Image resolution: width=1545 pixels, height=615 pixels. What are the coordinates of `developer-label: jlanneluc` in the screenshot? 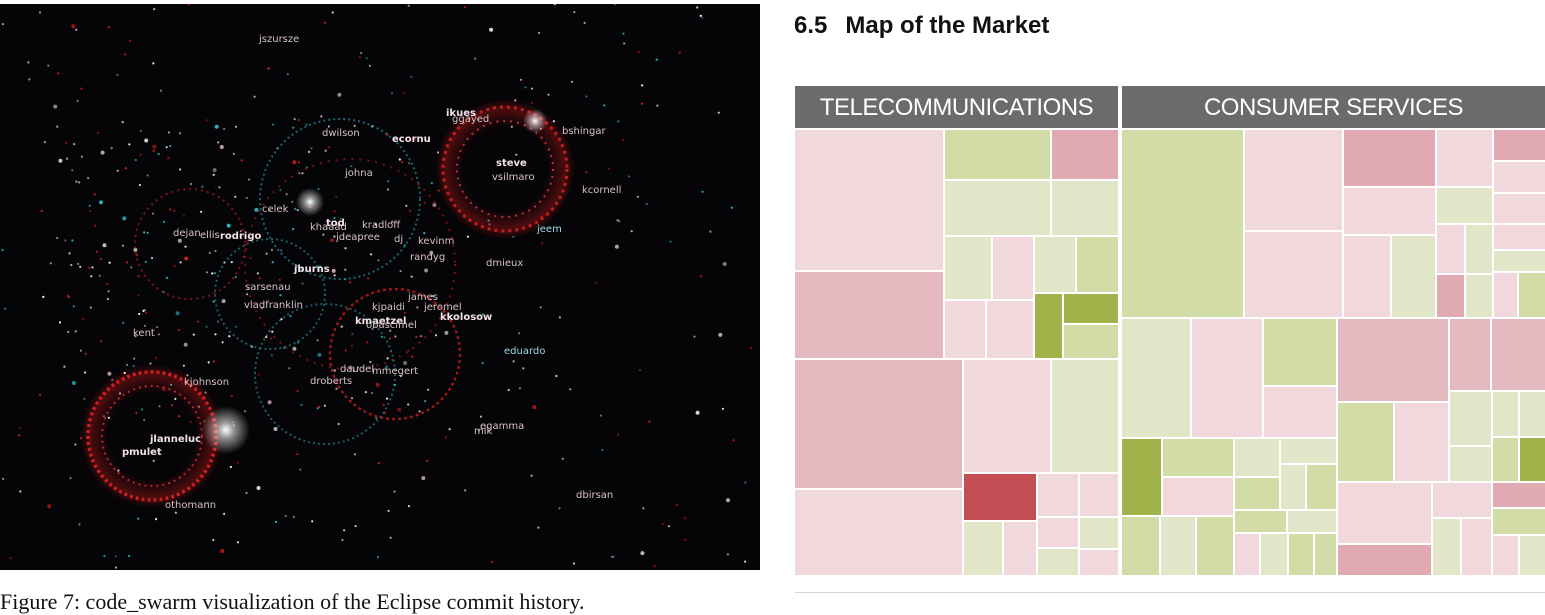 It's located at (175, 439).